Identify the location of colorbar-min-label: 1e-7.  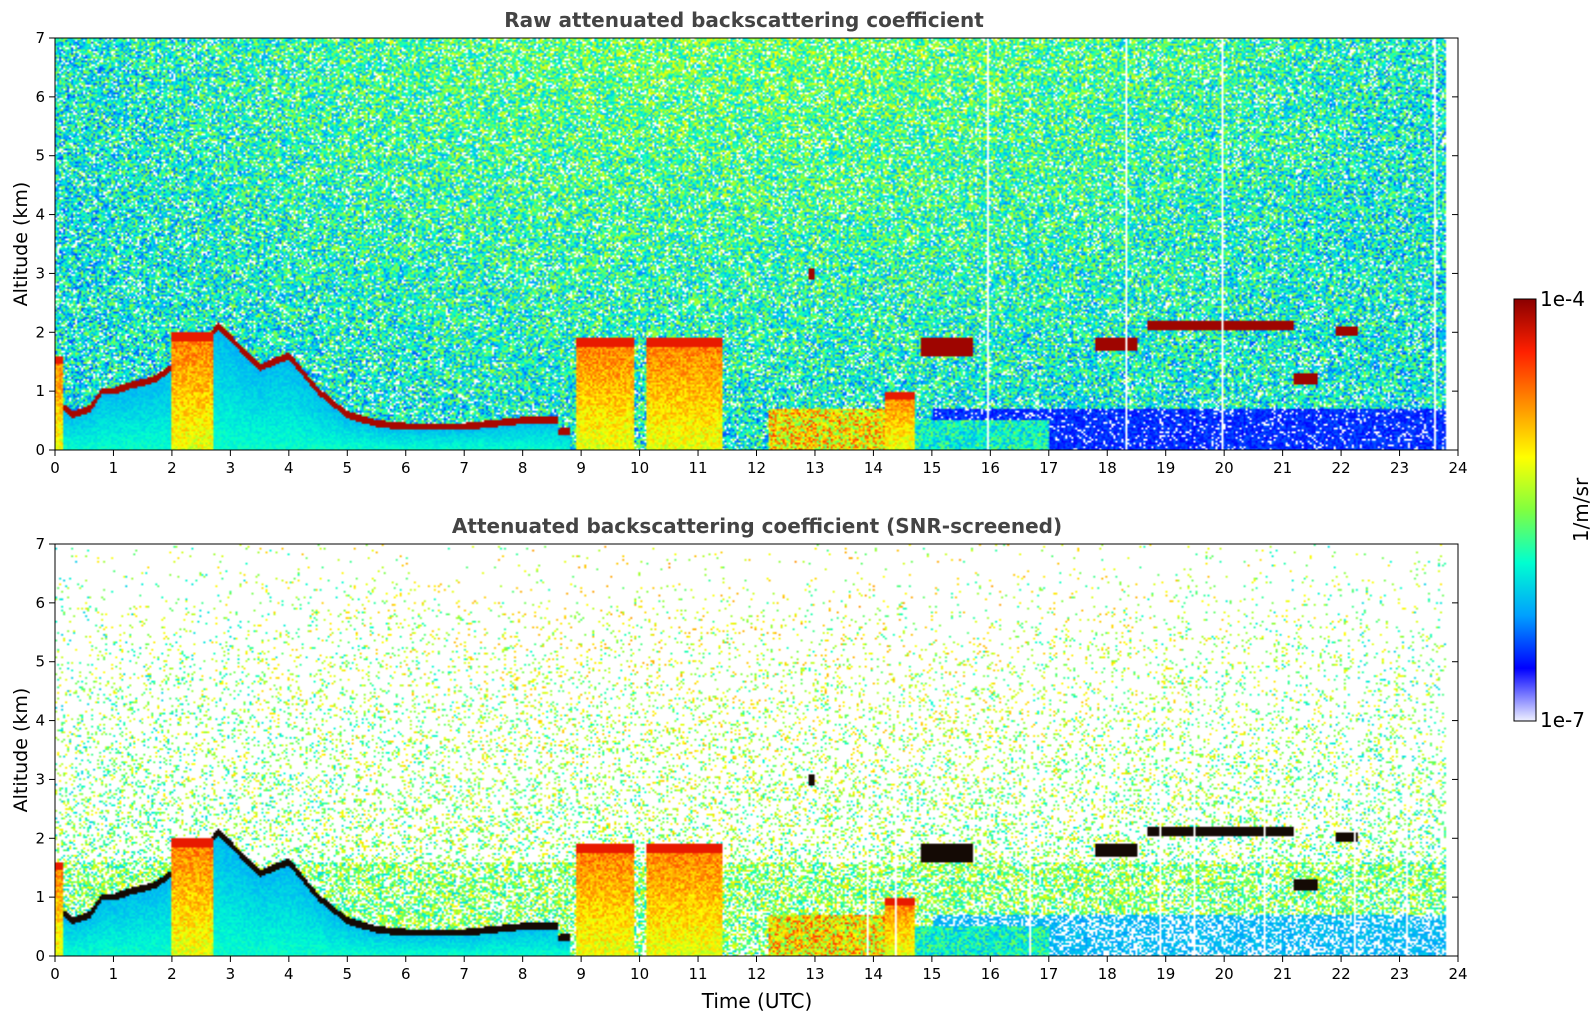
(1562, 720).